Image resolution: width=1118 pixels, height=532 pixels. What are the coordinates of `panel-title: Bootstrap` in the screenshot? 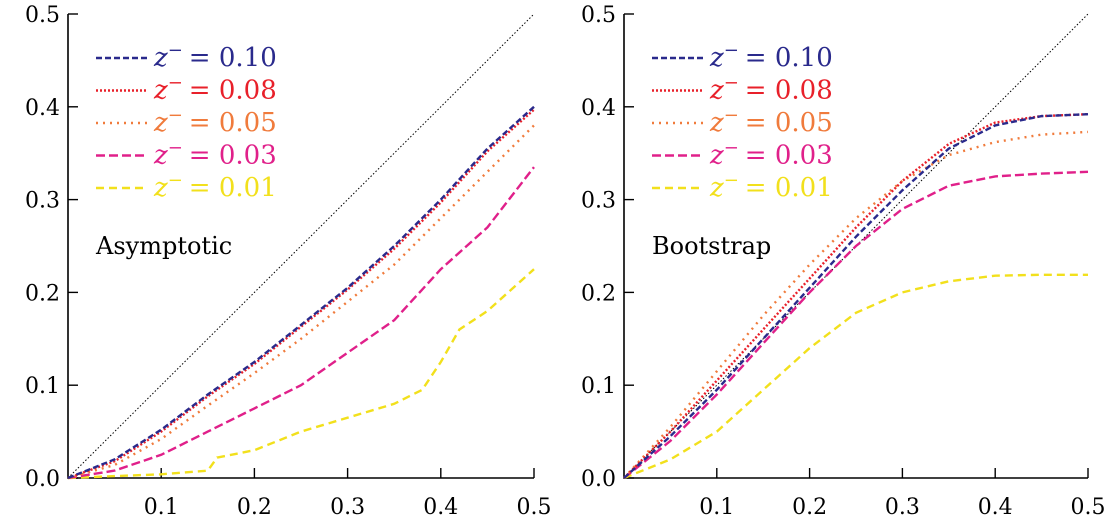 It's located at (711, 246).